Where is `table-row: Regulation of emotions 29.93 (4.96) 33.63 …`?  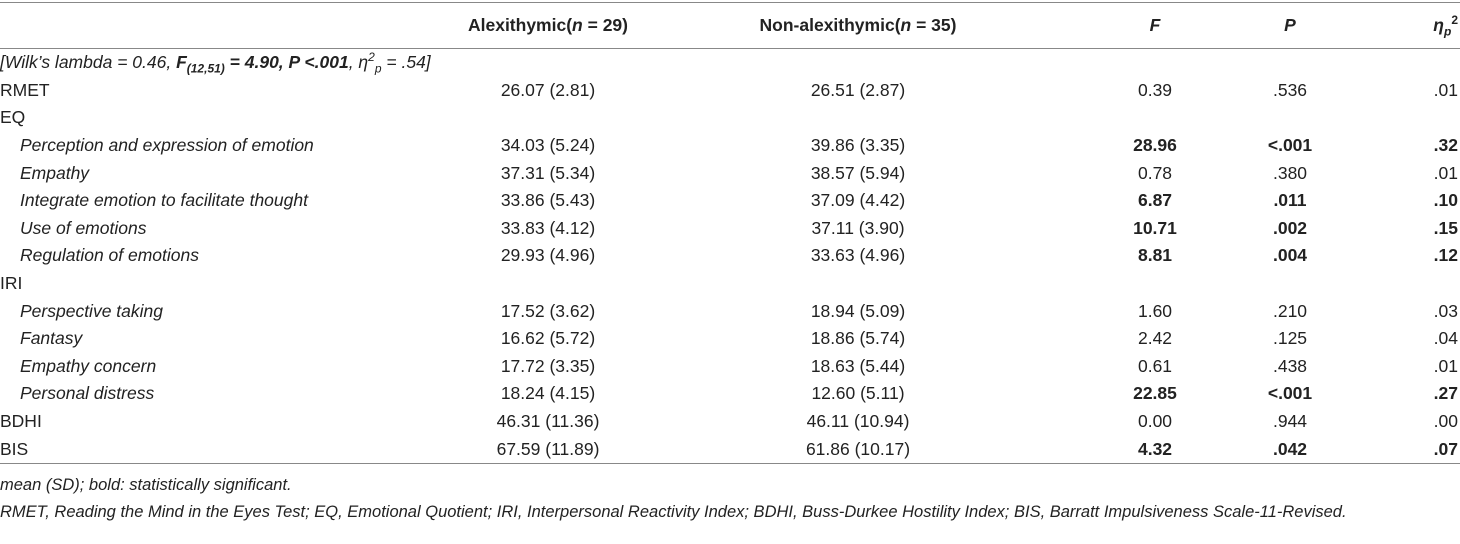 table-row: Regulation of emotions 29.93 (4.96) 33.63 … is located at coordinates (730, 256).